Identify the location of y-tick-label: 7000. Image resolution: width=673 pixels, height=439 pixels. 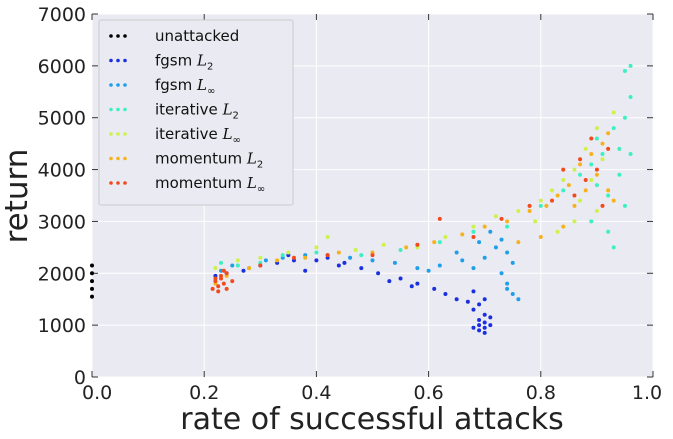
(62, 15).